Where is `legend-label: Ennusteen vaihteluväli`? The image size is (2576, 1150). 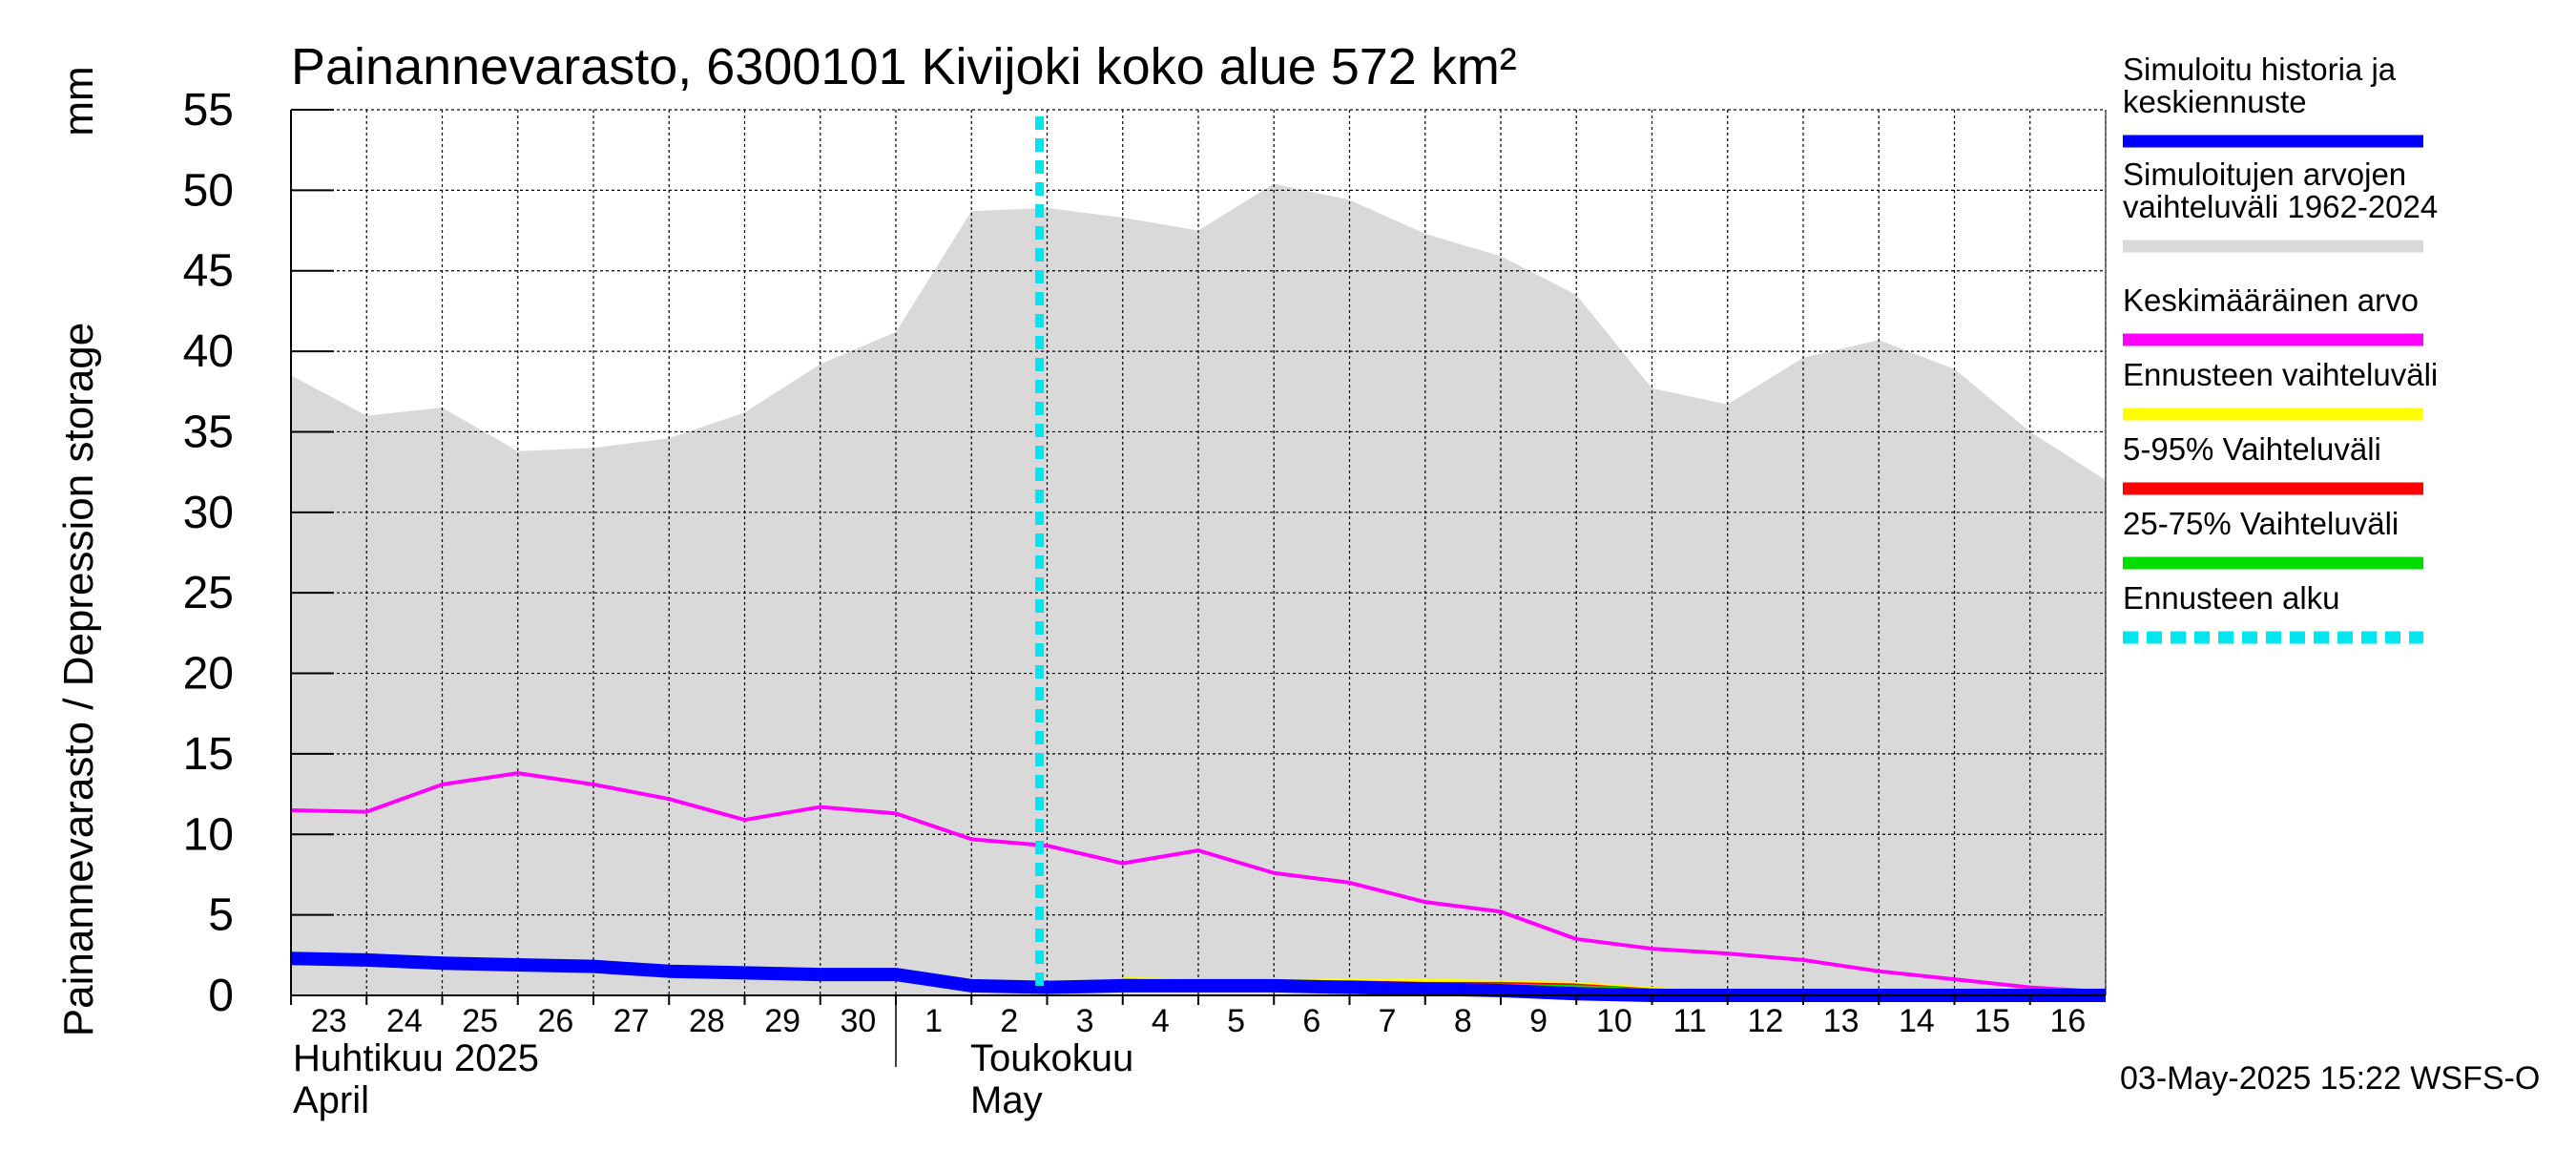
legend-label: Ennusteen vaihteluväli is located at coordinates (2280, 374).